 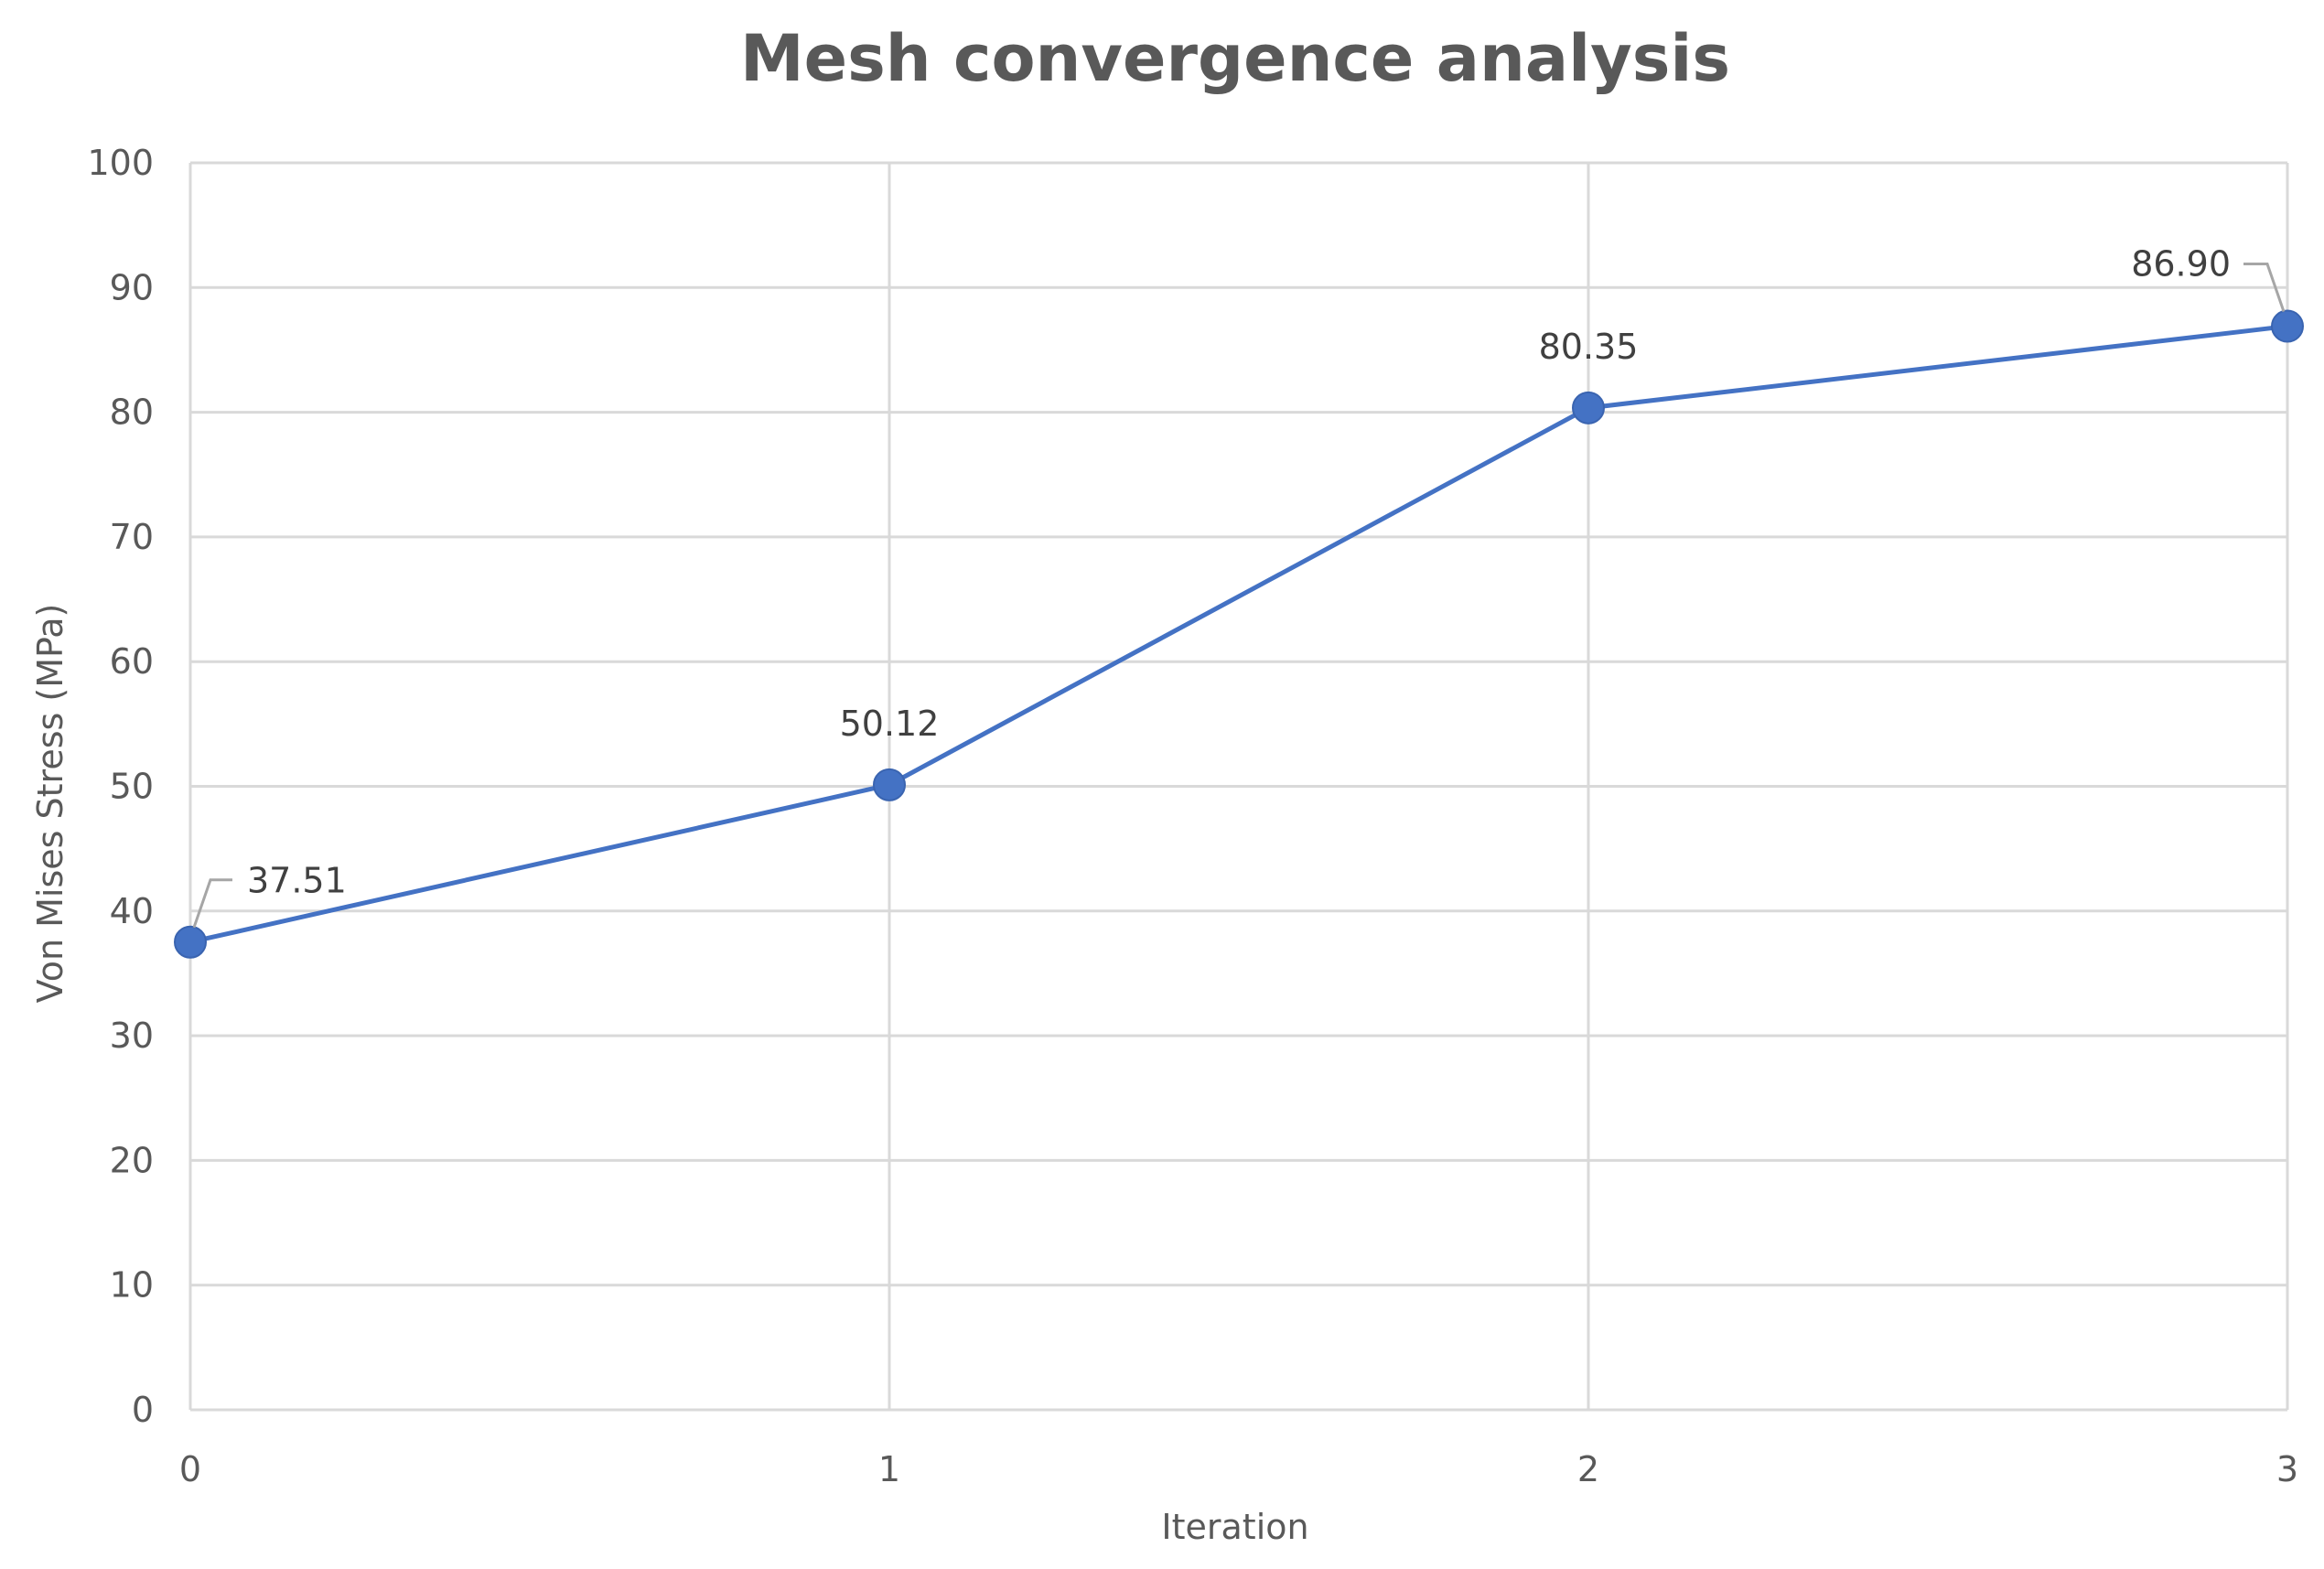 I want to click on data-label: 86.90, so click(x=2181, y=264).